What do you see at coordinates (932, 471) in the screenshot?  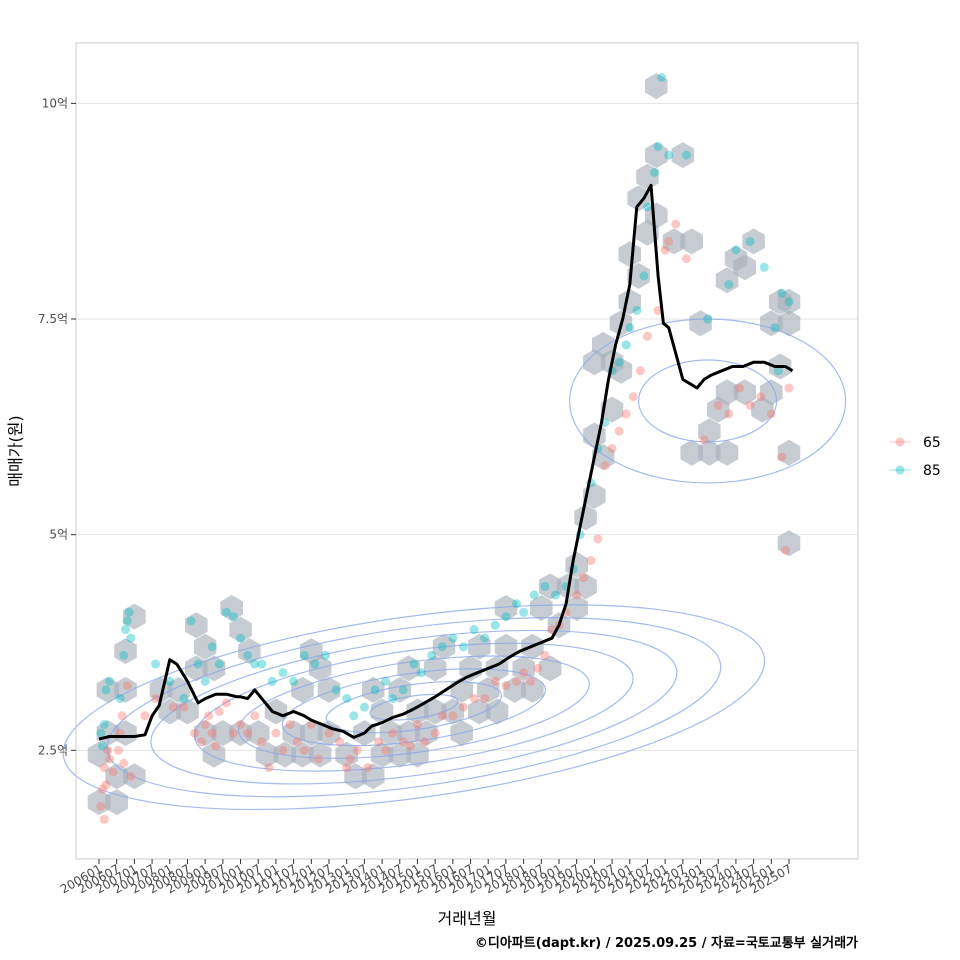 I see `legend-label-85: 85` at bounding box center [932, 471].